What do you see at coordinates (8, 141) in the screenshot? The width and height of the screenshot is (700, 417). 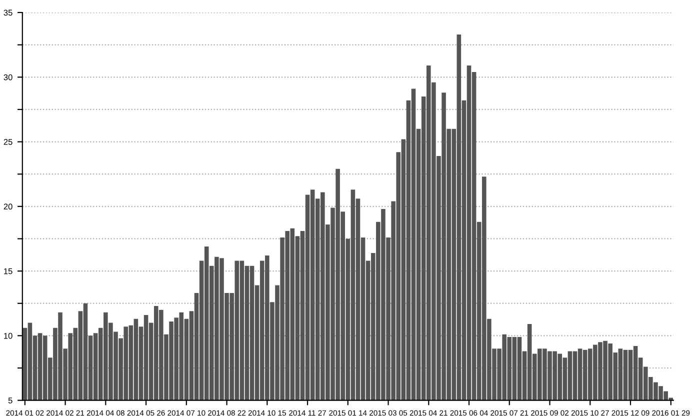 I see `y-tick-label: 25` at bounding box center [8, 141].